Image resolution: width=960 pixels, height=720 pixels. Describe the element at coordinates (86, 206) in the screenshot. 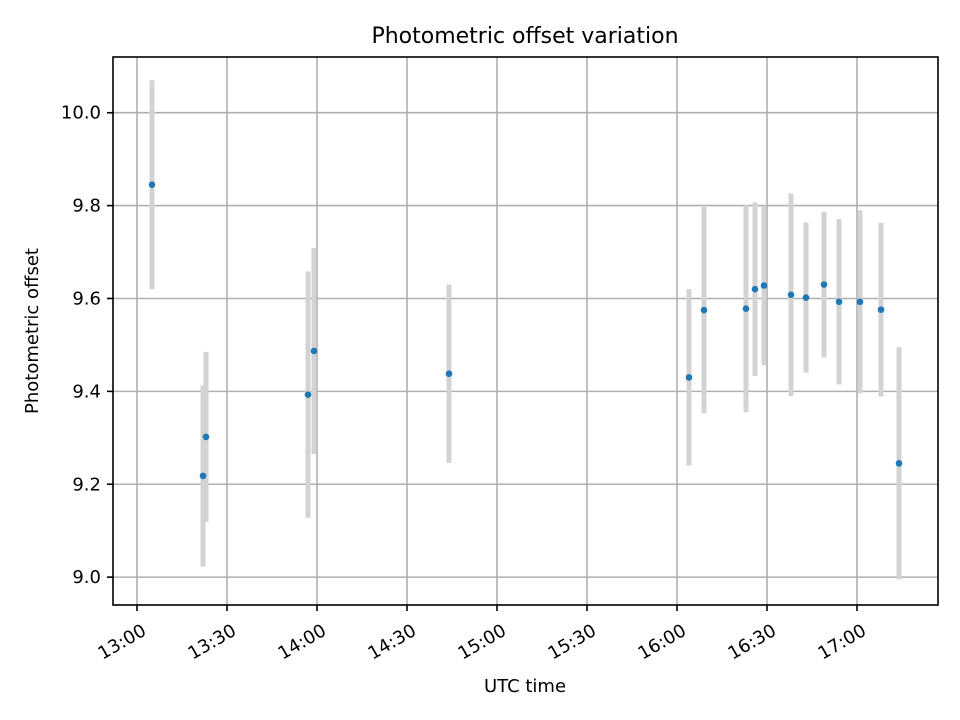

I see `y-tick-label: 9.8` at that location.